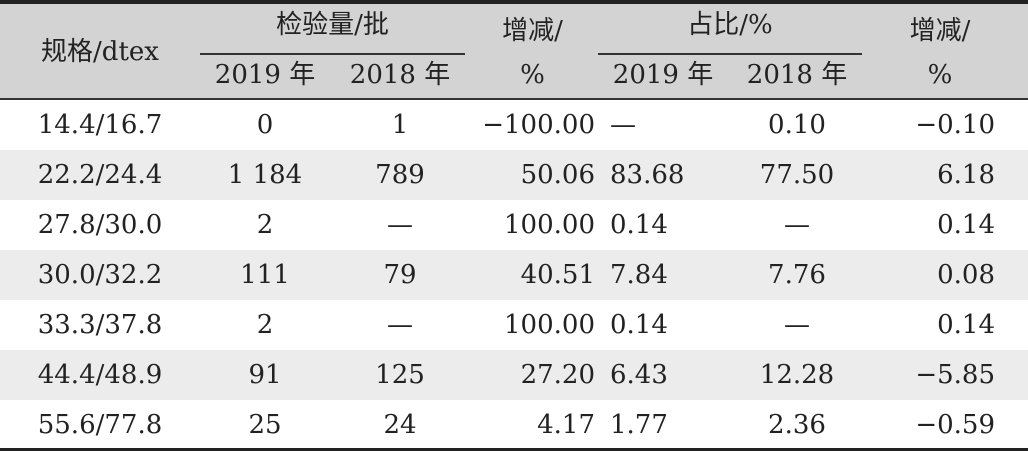 This screenshot has width=1028, height=451. I want to click on cell-share-2018: 2.36, so click(797, 425).